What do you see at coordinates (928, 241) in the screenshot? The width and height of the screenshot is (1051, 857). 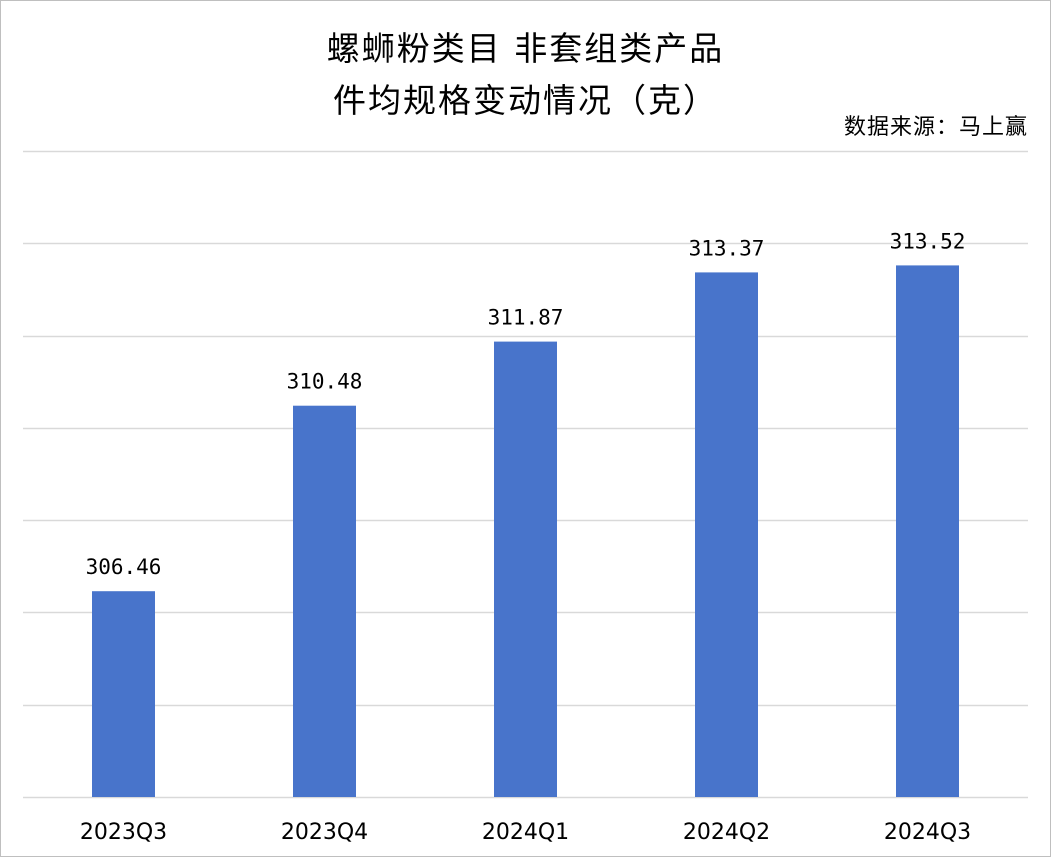 I see `value-label-2024Q3: 313.52` at bounding box center [928, 241].